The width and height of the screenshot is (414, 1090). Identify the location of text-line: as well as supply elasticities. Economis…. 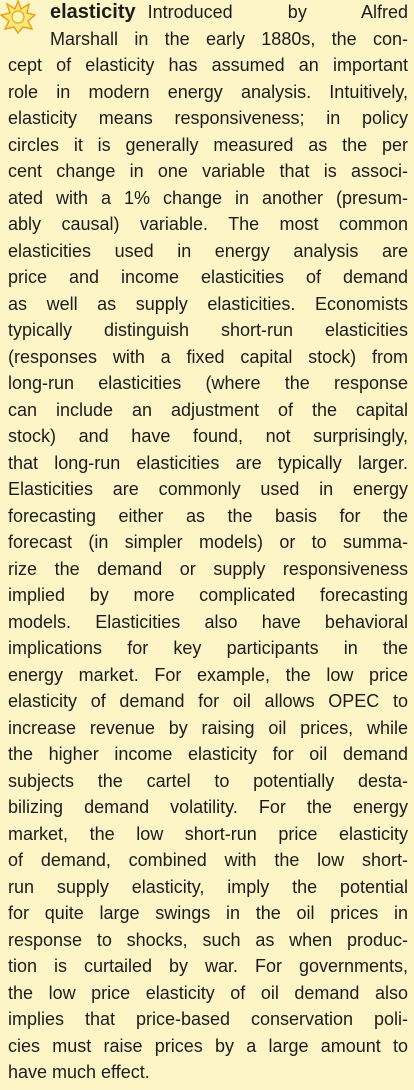
(207, 304).